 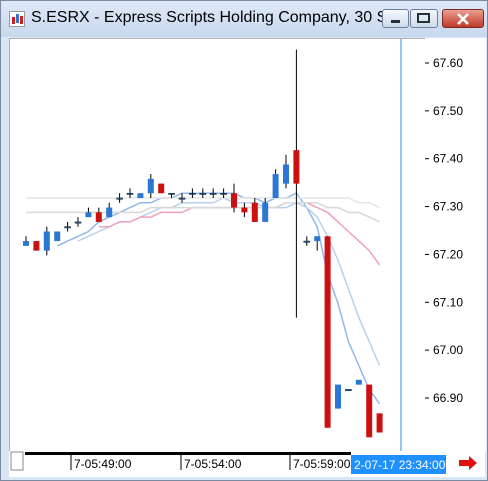 What do you see at coordinates (395, 18) in the screenshot?
I see `minimize-button` at bounding box center [395, 18].